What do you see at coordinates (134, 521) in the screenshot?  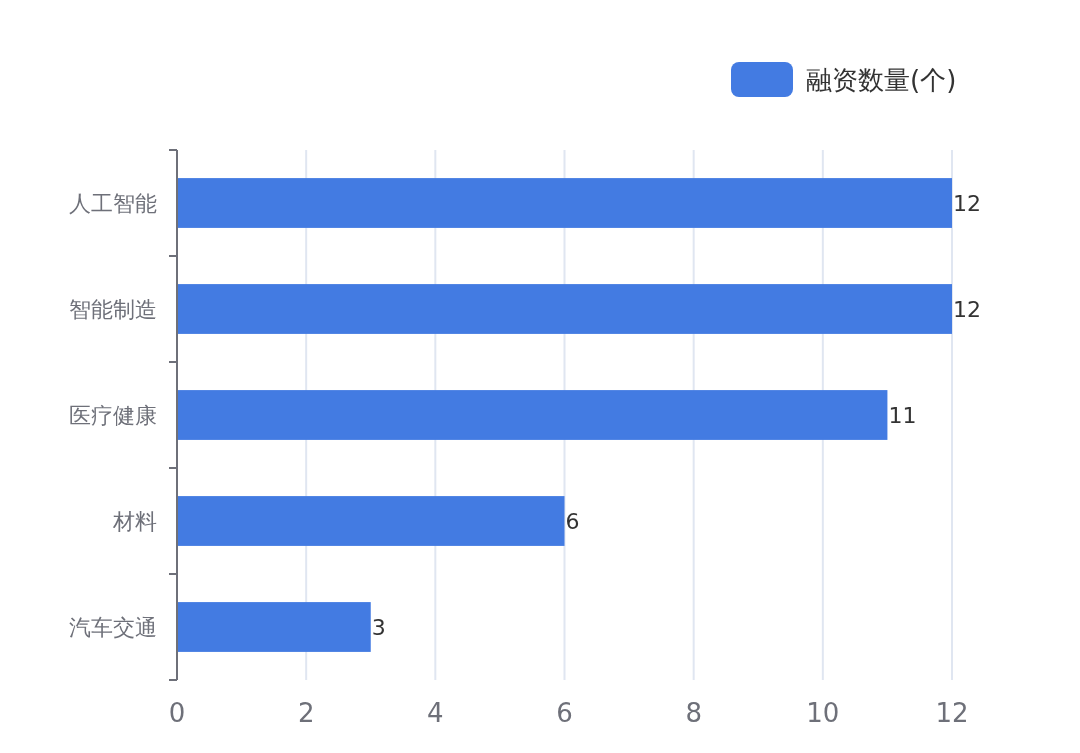 I see `y-tick-label: 材料` at bounding box center [134, 521].